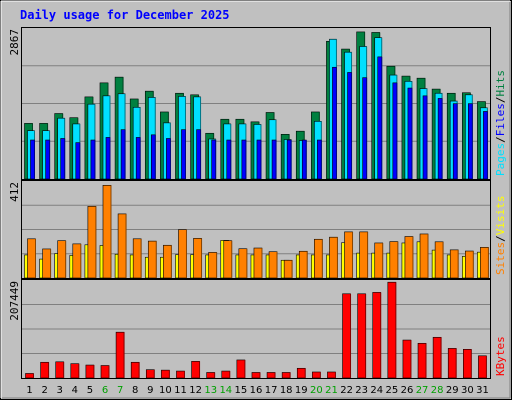 The height and width of the screenshot is (400, 512). What do you see at coordinates (500, 356) in the screenshot?
I see `legend-kbytes: KBytes` at bounding box center [500, 356].